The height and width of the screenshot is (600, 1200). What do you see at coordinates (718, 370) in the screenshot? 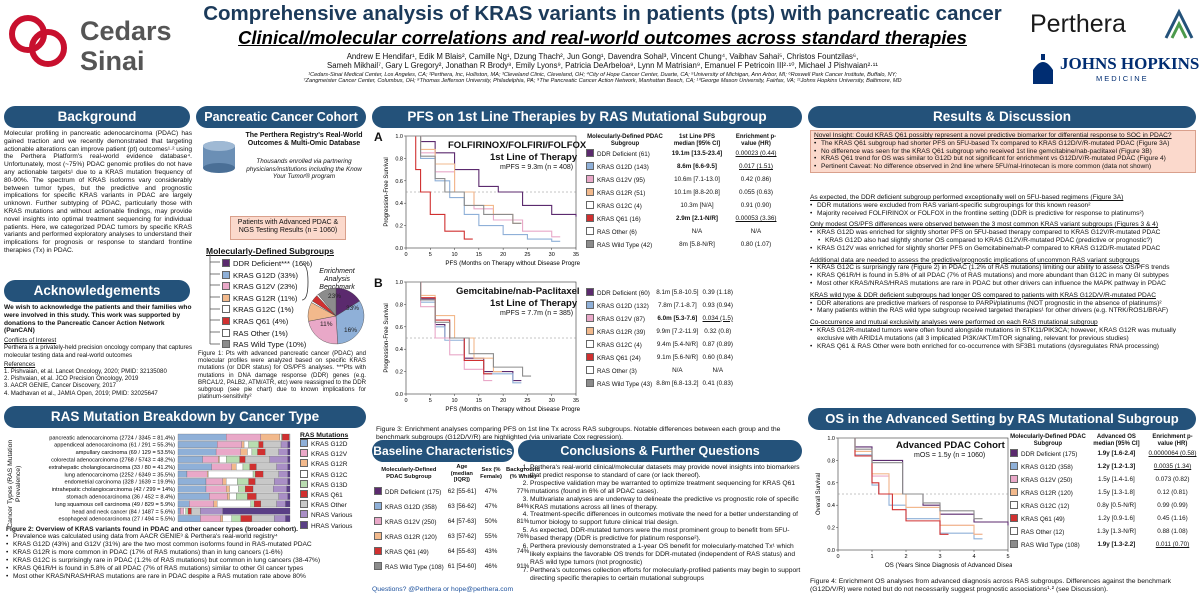
I see `row-pvalue: N/A` at bounding box center [718, 370].